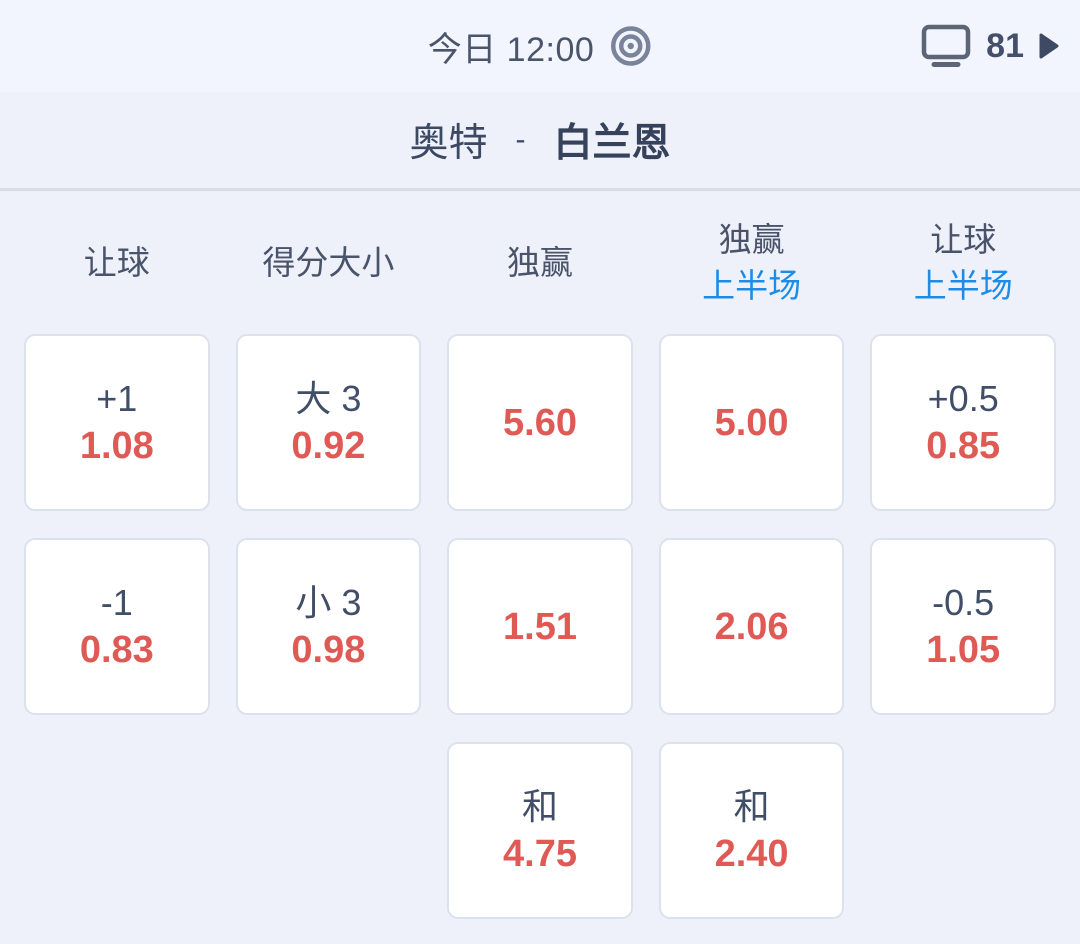  Describe the element at coordinates (752, 262) in the screenshot. I see `market-header-moneyline-first-half: 独赢 上半场` at that location.